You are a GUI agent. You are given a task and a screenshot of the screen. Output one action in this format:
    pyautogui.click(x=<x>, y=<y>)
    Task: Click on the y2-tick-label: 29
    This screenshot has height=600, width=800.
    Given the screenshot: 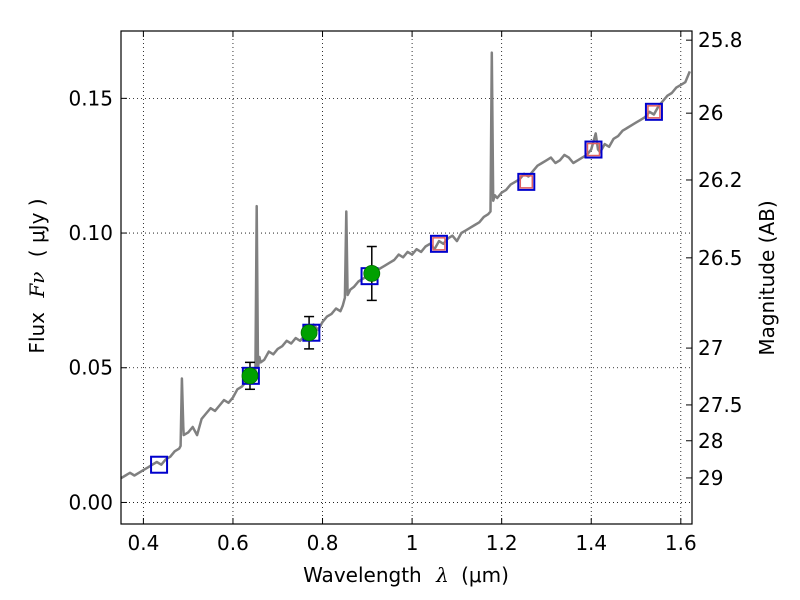 What is the action you would take?
    pyautogui.click(x=710, y=478)
    